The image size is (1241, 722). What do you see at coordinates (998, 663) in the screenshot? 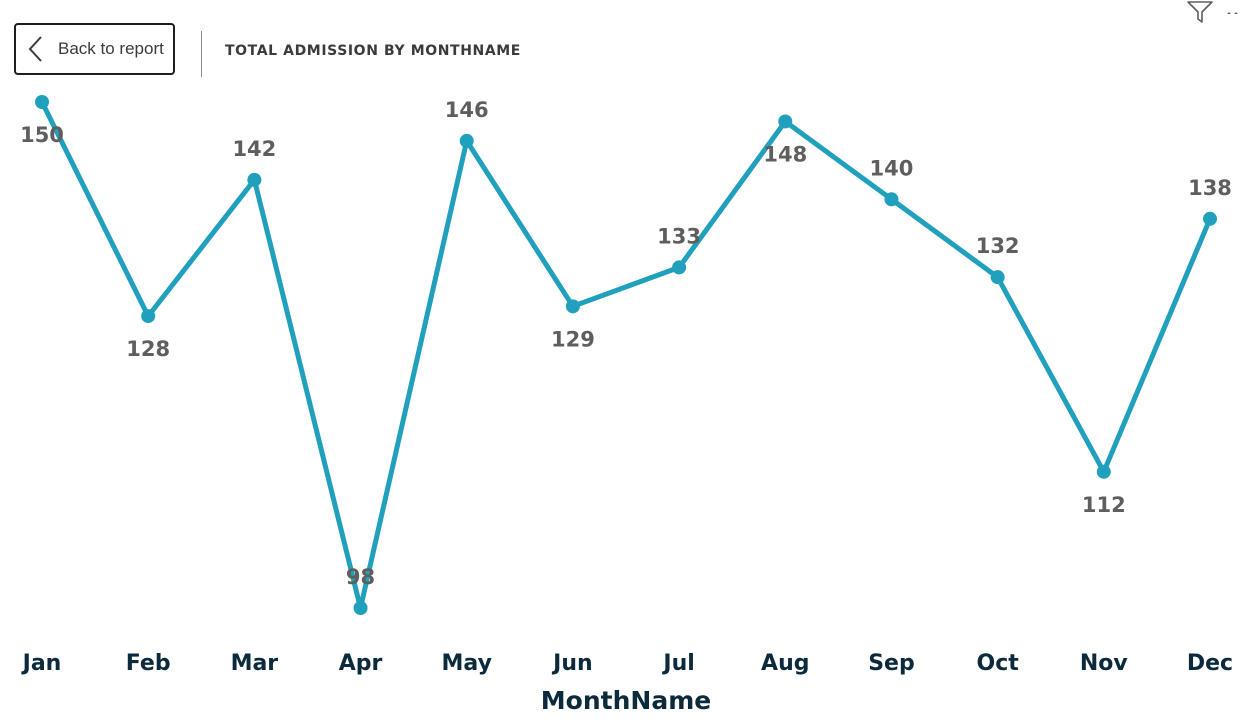
I see `x-tick-oct: Oct` at bounding box center [998, 663].